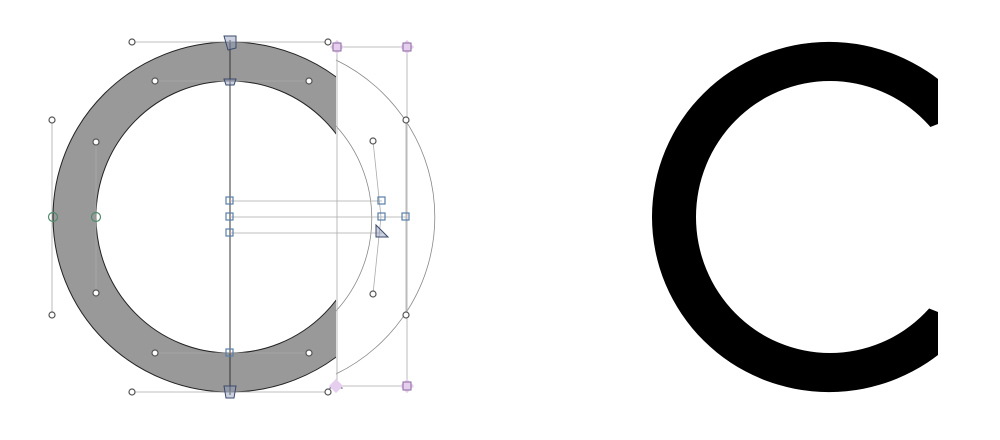 Image resolution: width=1000 pixels, height=440 pixels. I want to click on on-curve-points, so click(317, 276).